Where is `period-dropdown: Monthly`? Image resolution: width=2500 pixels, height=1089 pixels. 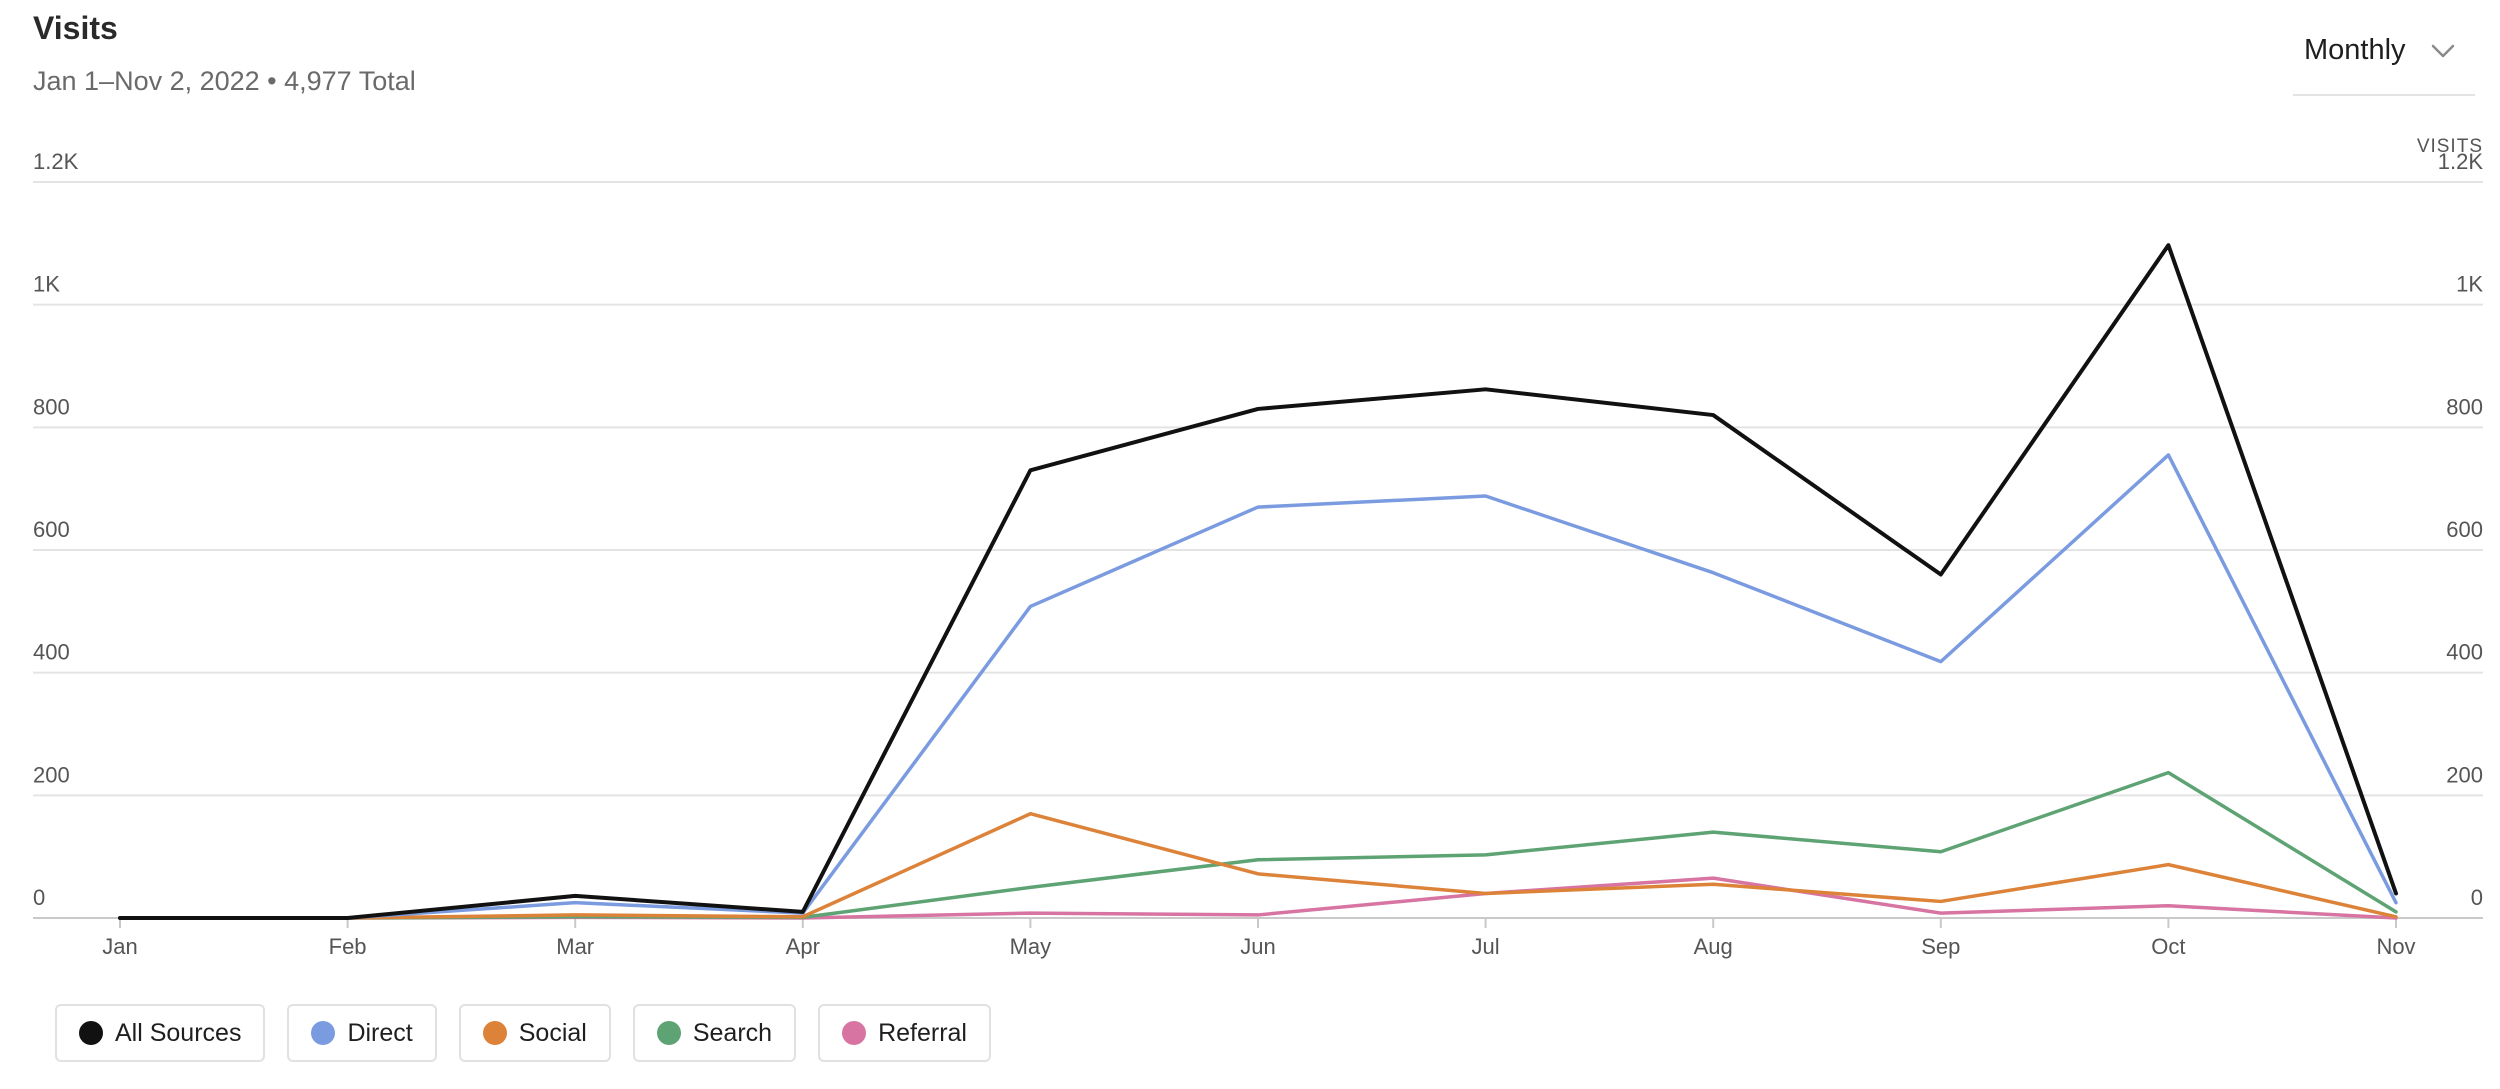
period-dropdown: Monthly is located at coordinates (2384, 59).